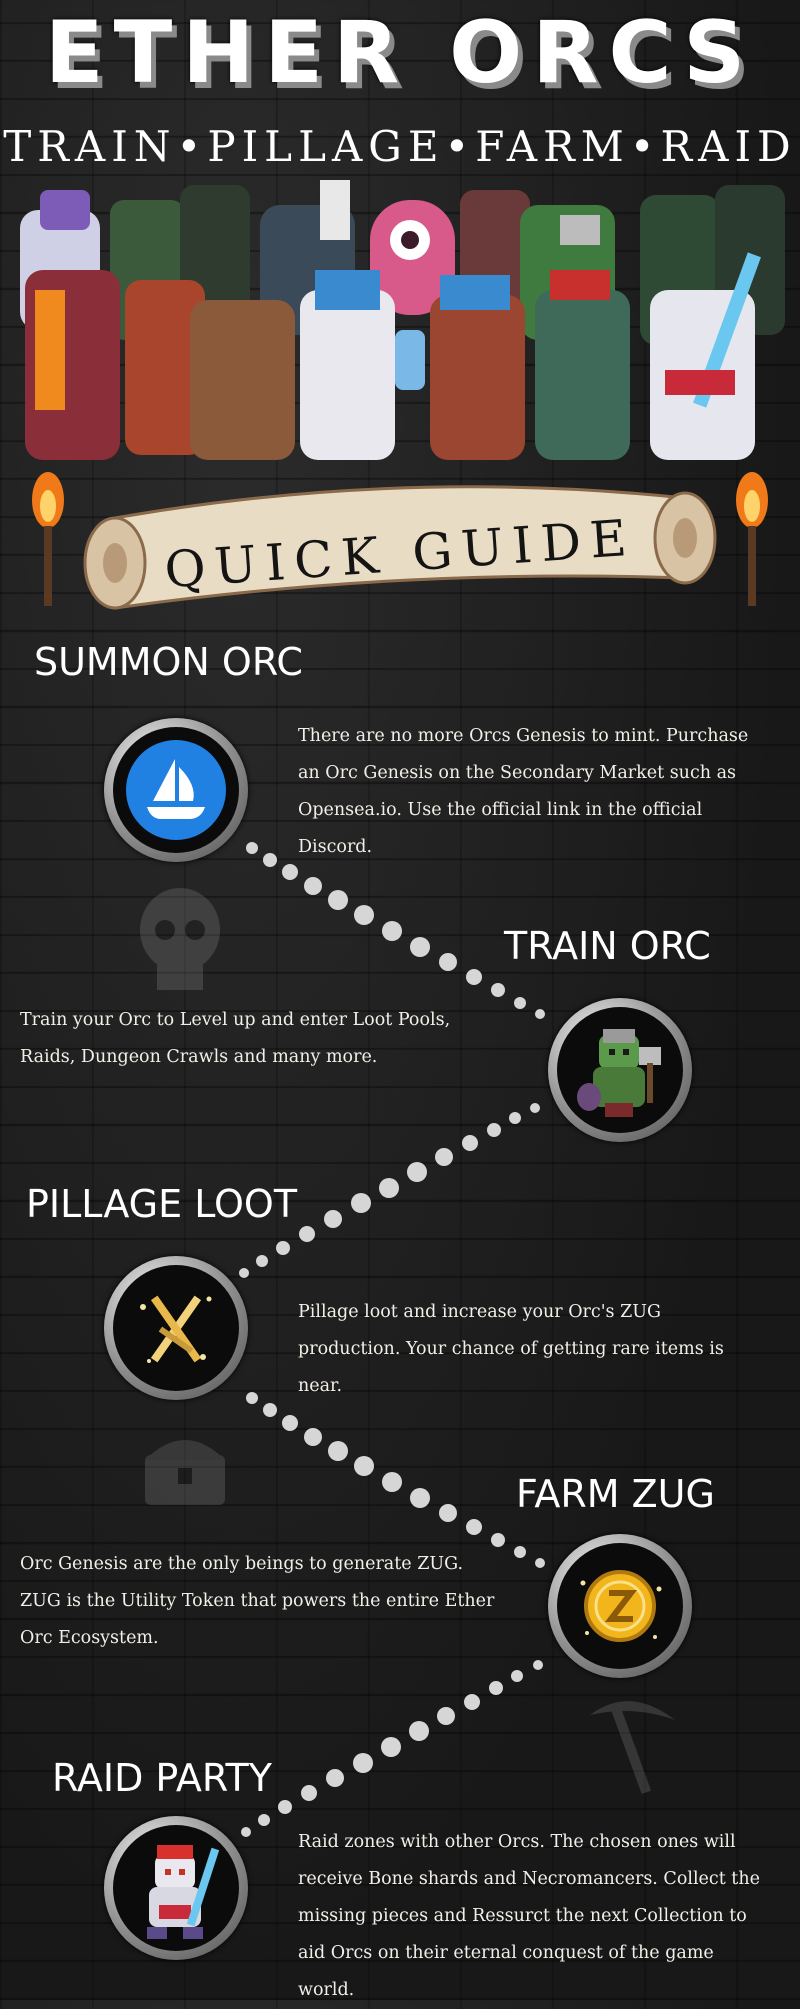  What do you see at coordinates (185, 1472) in the screenshot?
I see `chest-watermark-icon` at bounding box center [185, 1472].